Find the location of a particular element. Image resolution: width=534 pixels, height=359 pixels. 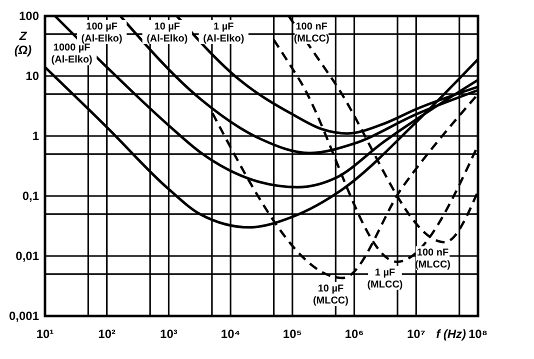

x-tick-label: 10⁷ is located at coordinates (416, 334).